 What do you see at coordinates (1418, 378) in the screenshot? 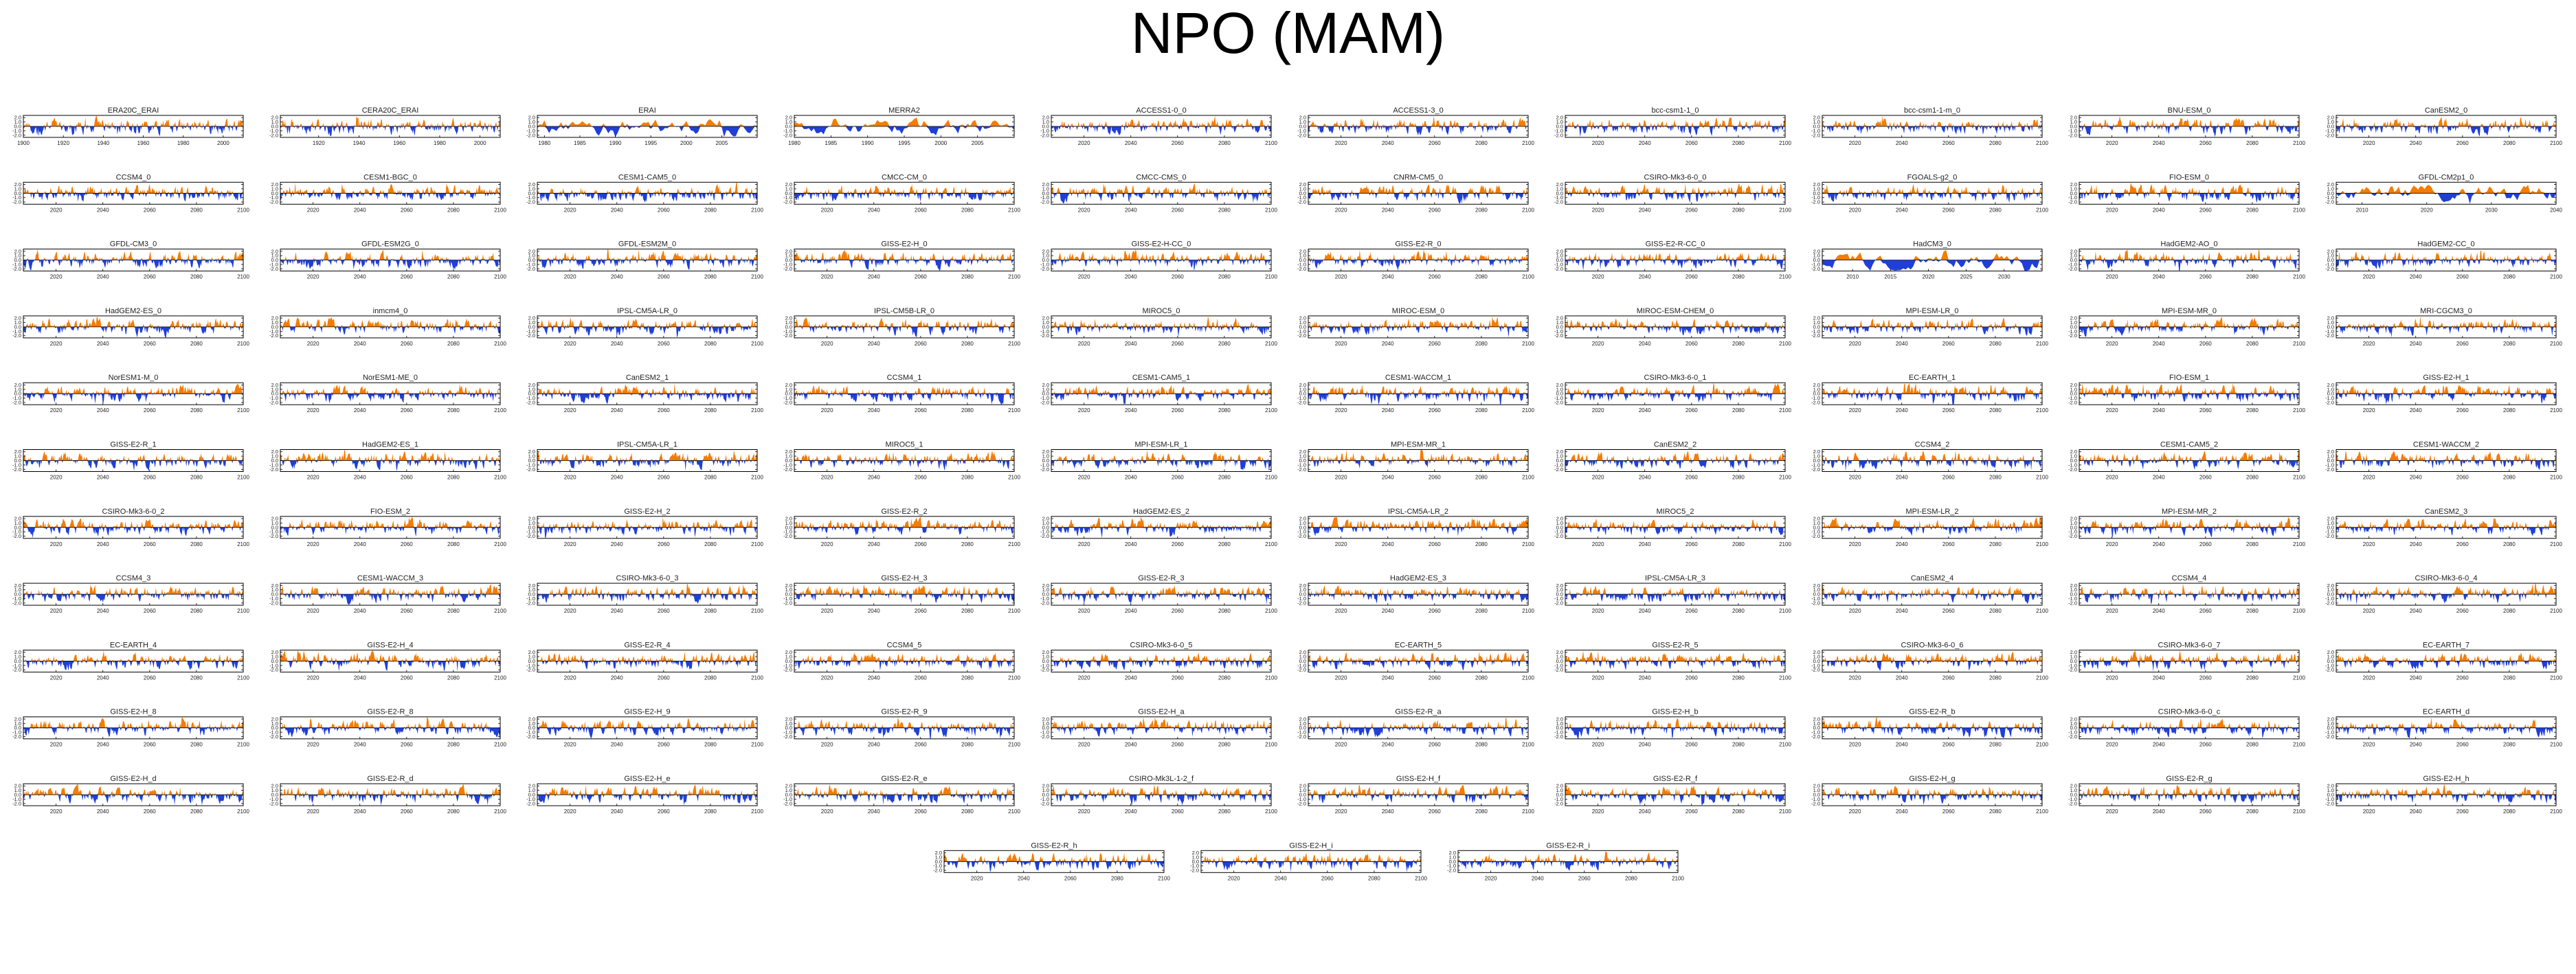
I see `panel-title: CESM1-WACCM_1` at bounding box center [1418, 378].